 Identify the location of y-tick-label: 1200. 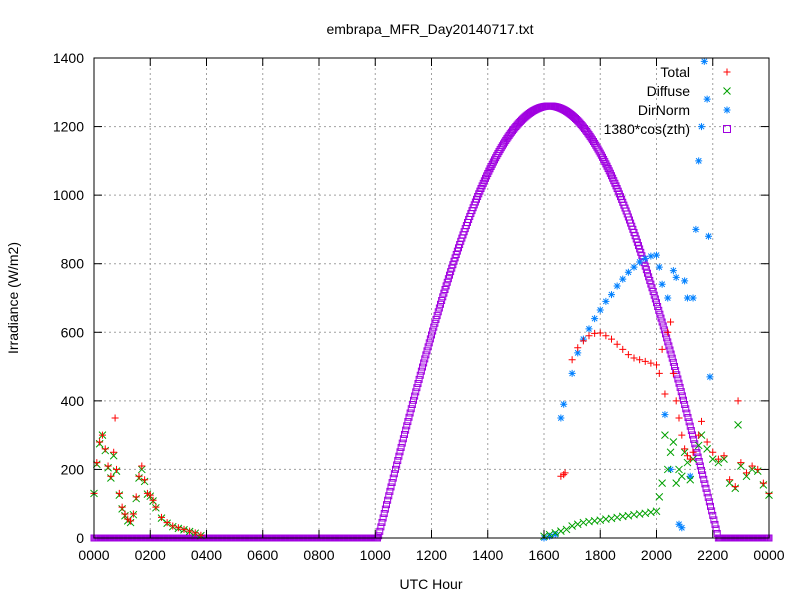
(68, 127).